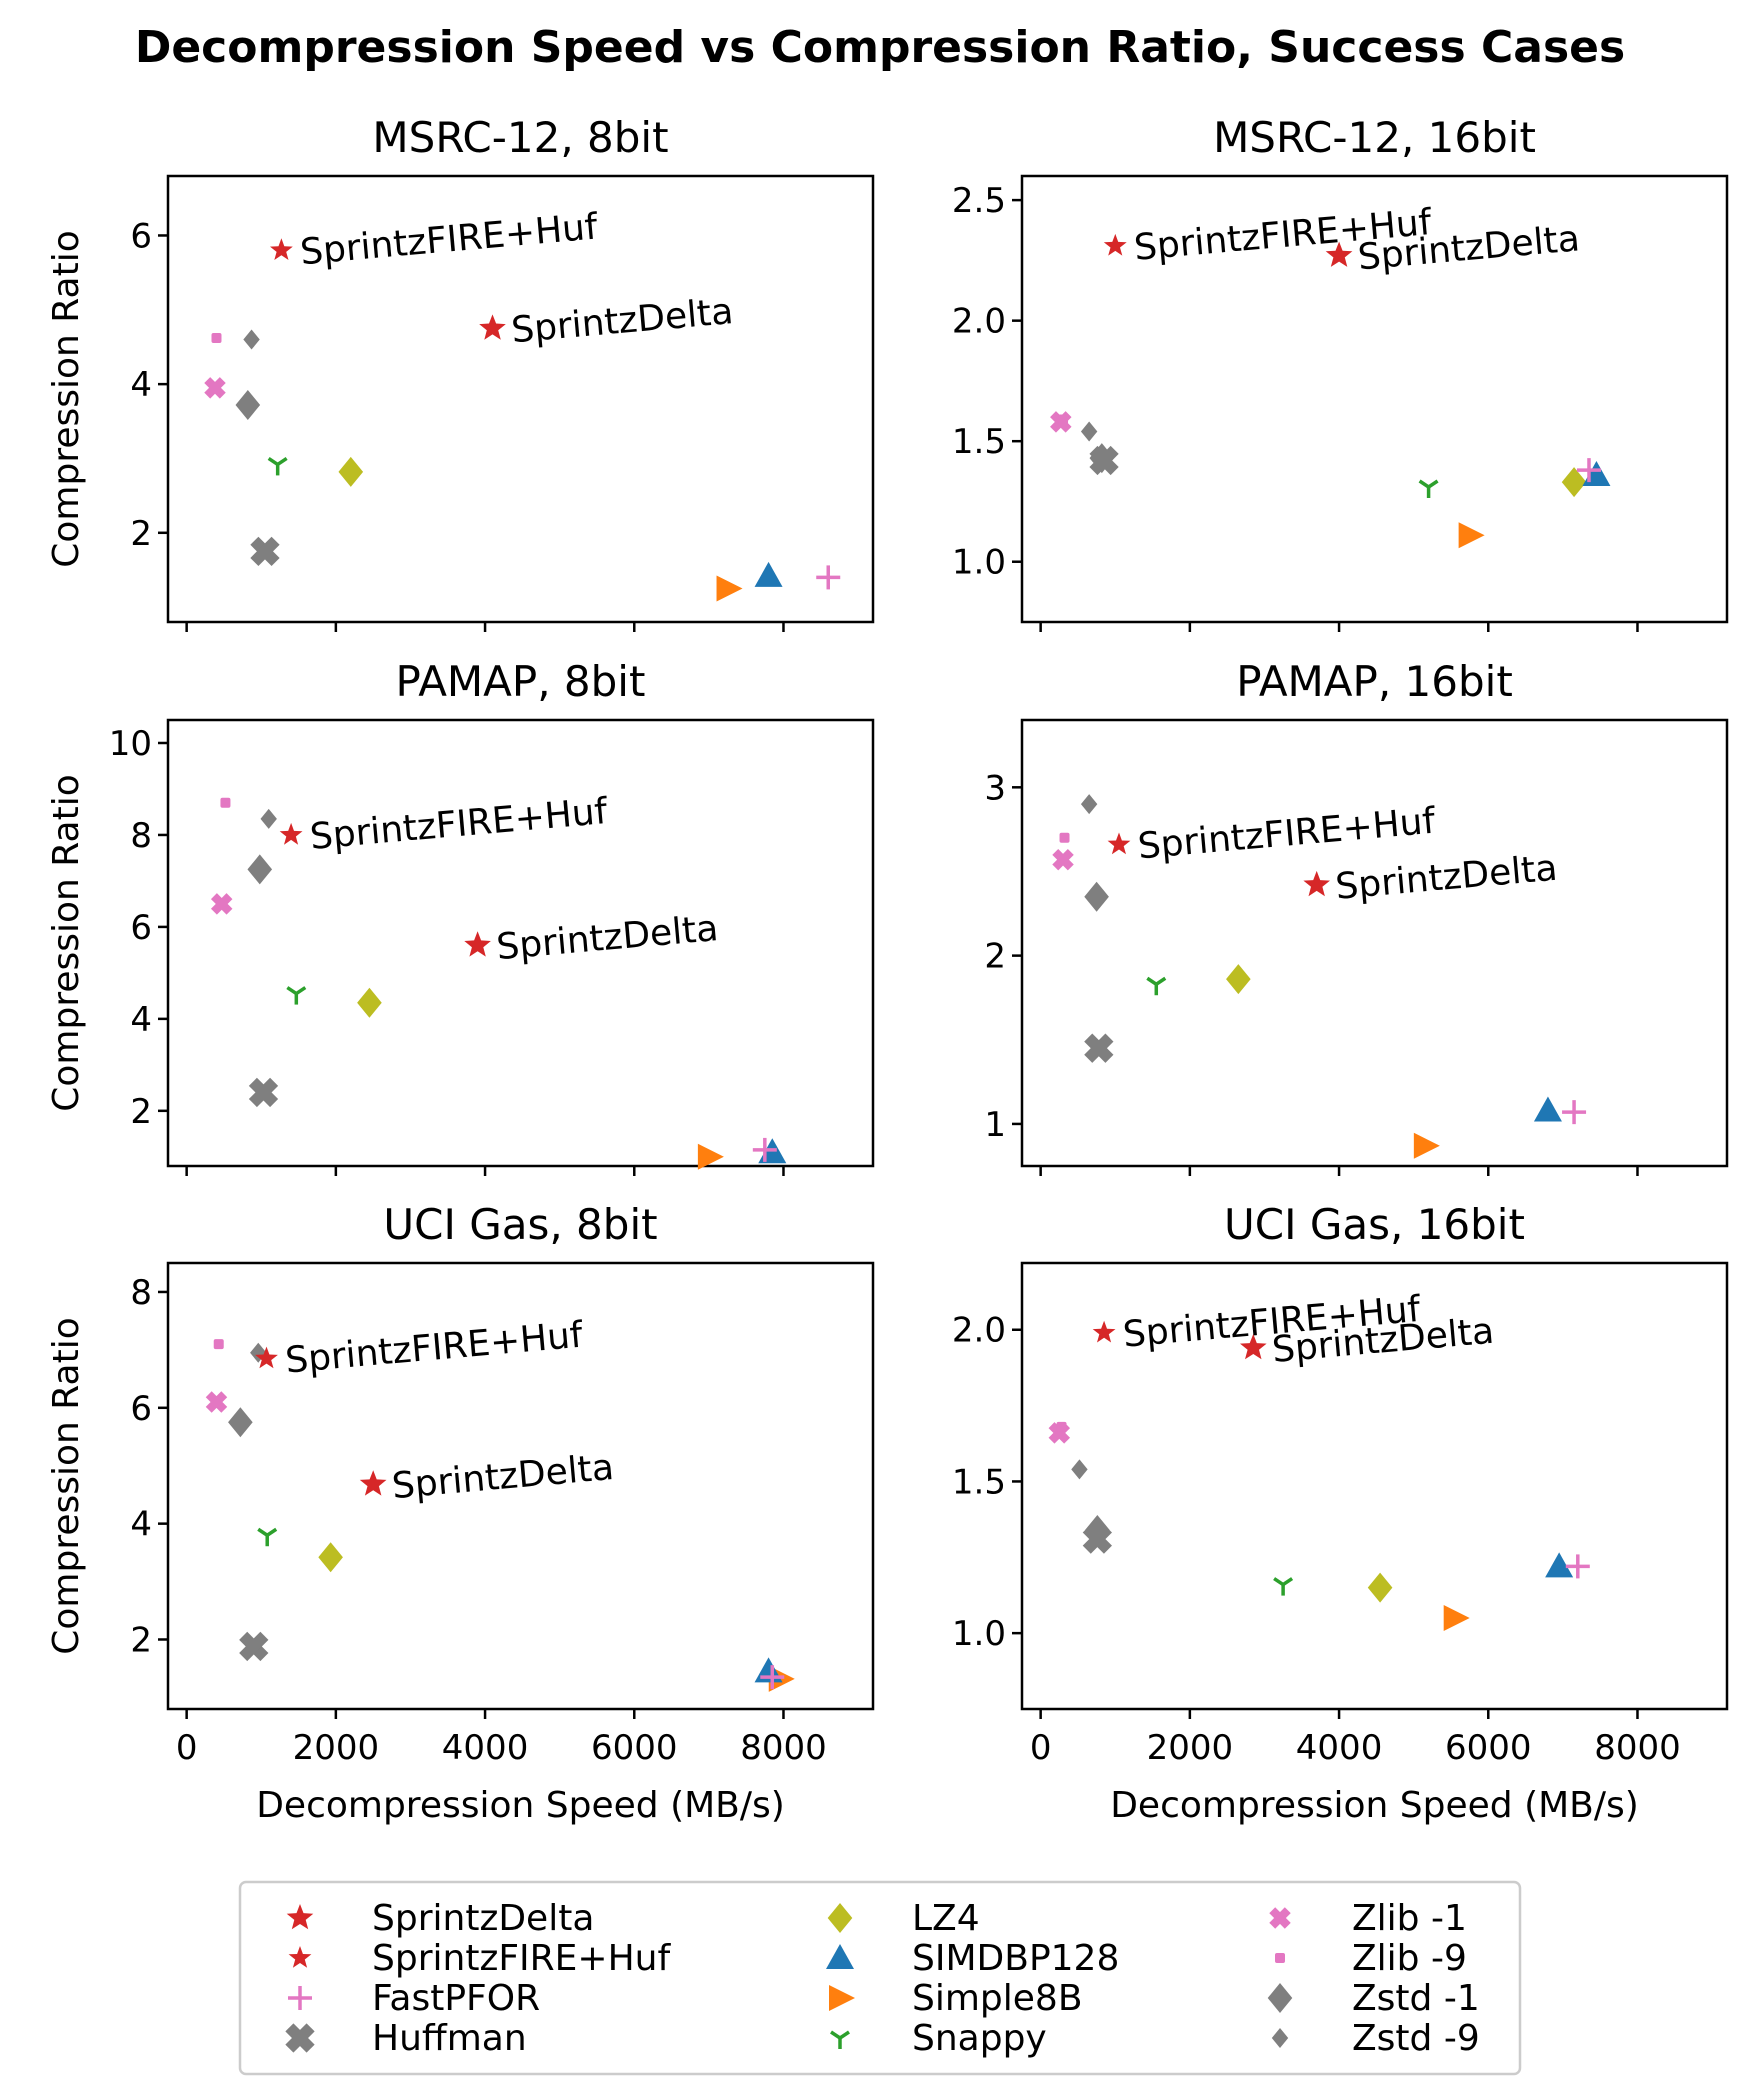 This screenshot has height=2097, width=1761. What do you see at coordinates (1015, 1958) in the screenshot?
I see `legend-label: SIMDBP128` at bounding box center [1015, 1958].